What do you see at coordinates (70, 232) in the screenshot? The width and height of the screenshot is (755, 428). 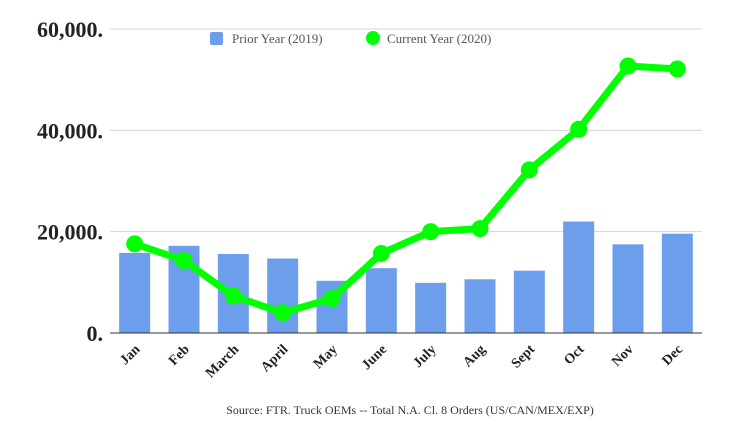 I see `y-tick-label: 20,000.` at bounding box center [70, 232].